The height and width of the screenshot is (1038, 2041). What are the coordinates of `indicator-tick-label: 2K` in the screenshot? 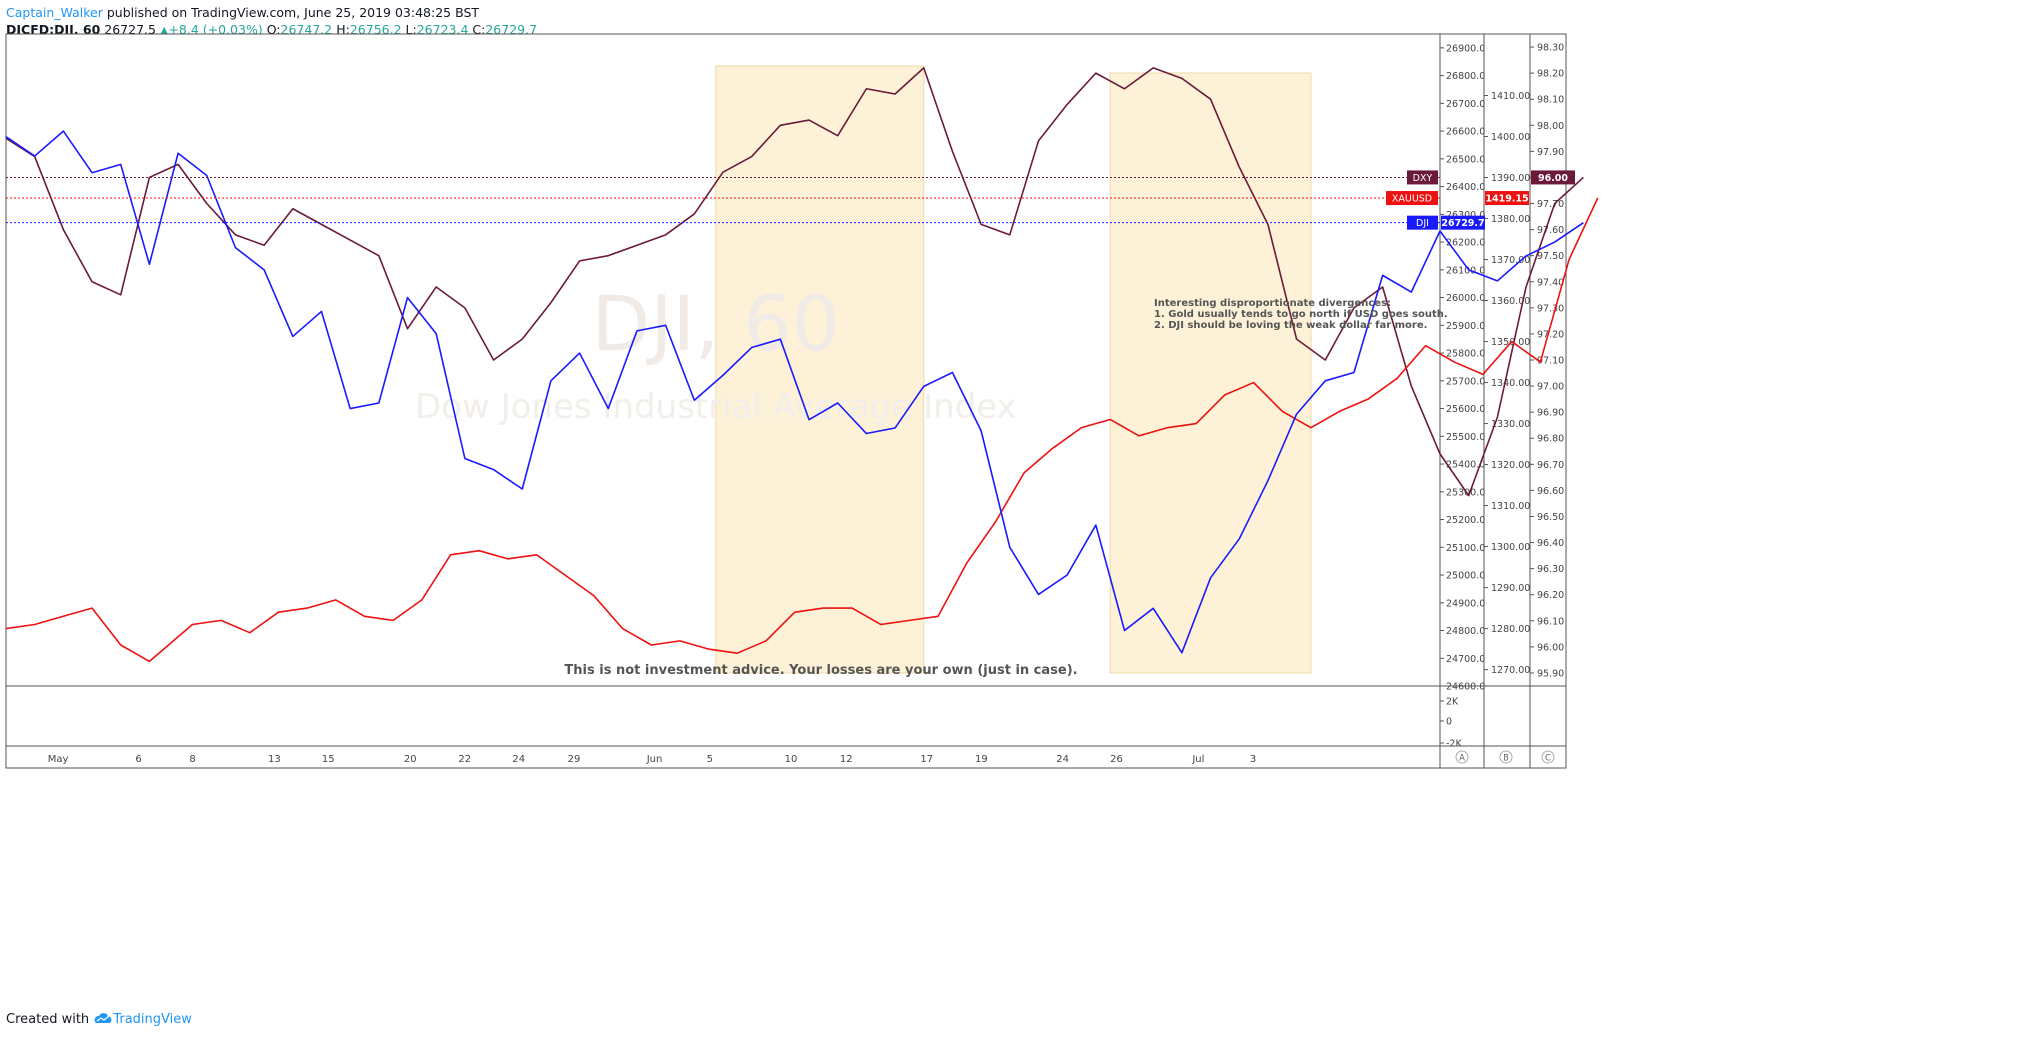 It's located at (1452, 702).